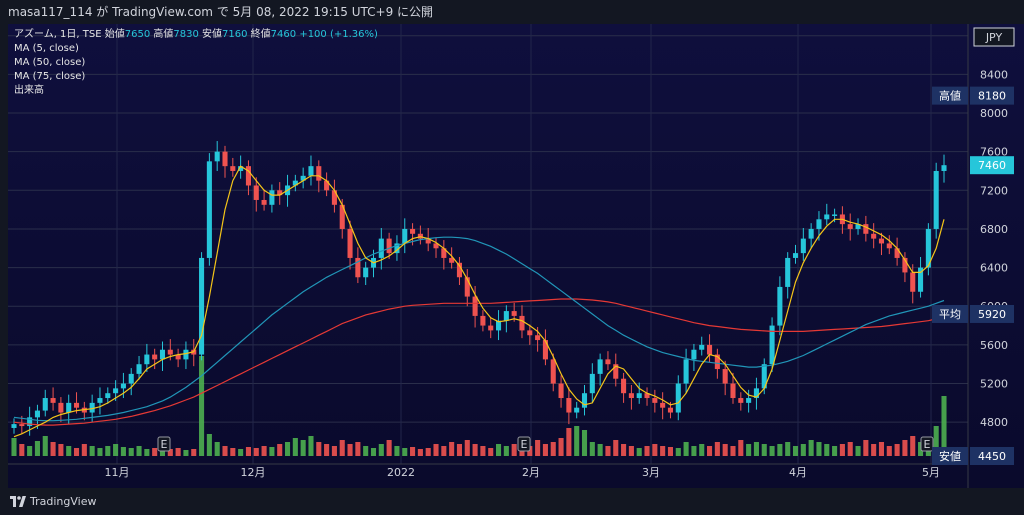  I want to click on y-tick-label: 5600, so click(994, 345).